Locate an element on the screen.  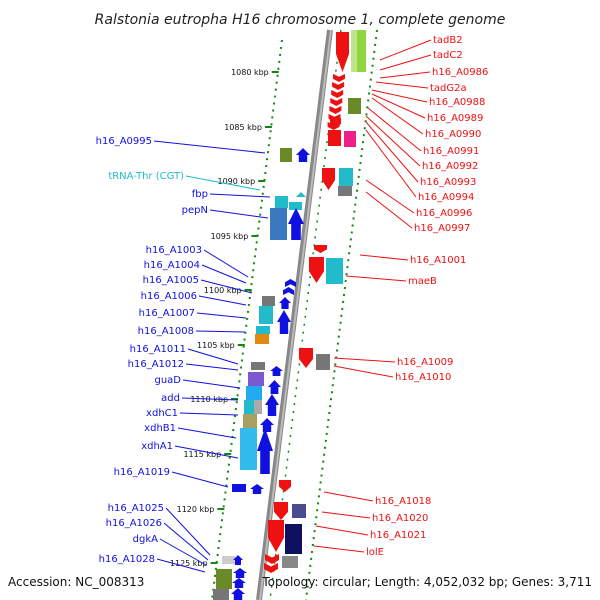
gene-label-h16-a0997: h16_A0997 is located at coordinates (442, 228).